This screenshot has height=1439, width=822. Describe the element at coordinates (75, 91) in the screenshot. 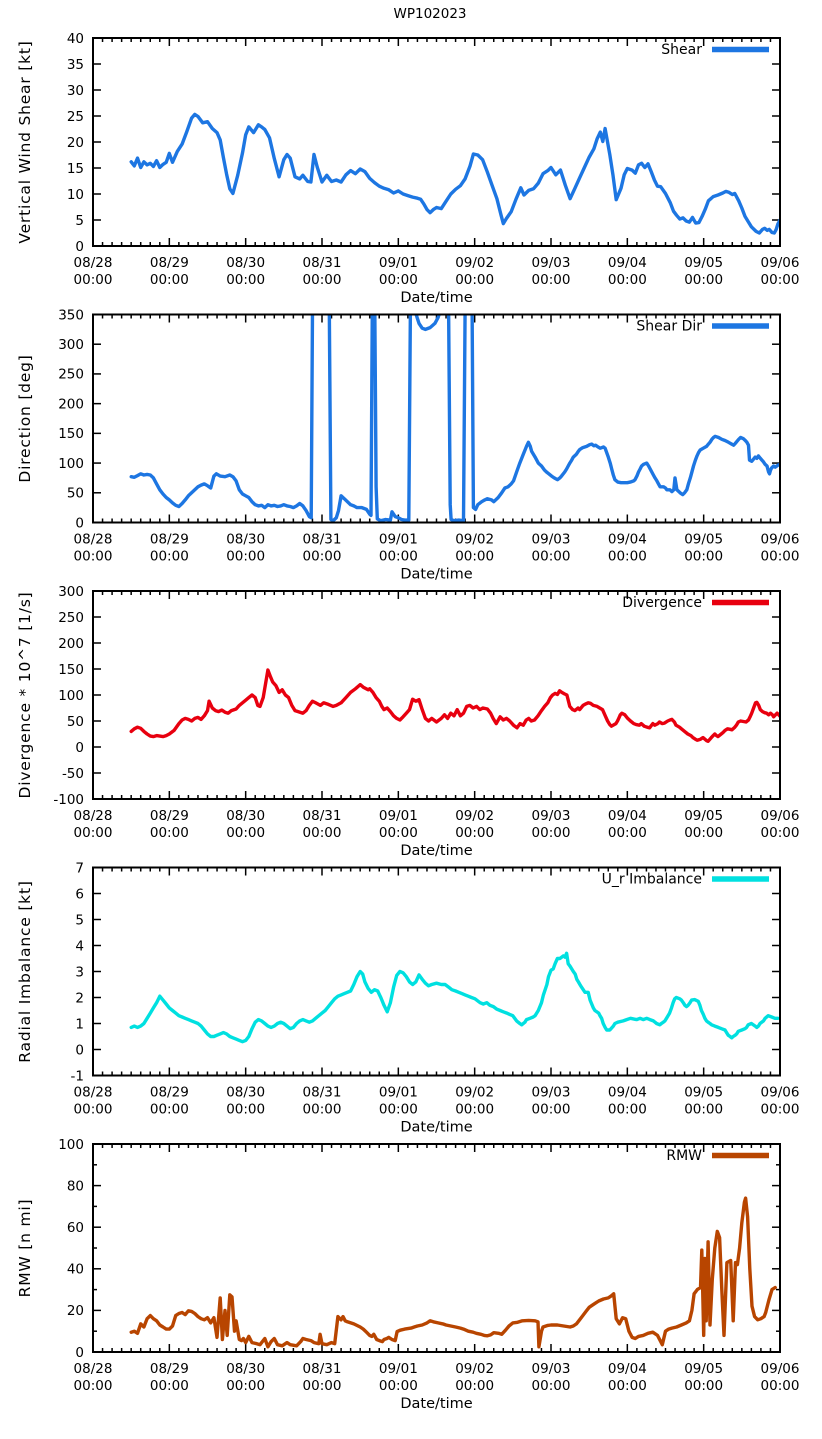

I see `tick-label: 30` at that location.